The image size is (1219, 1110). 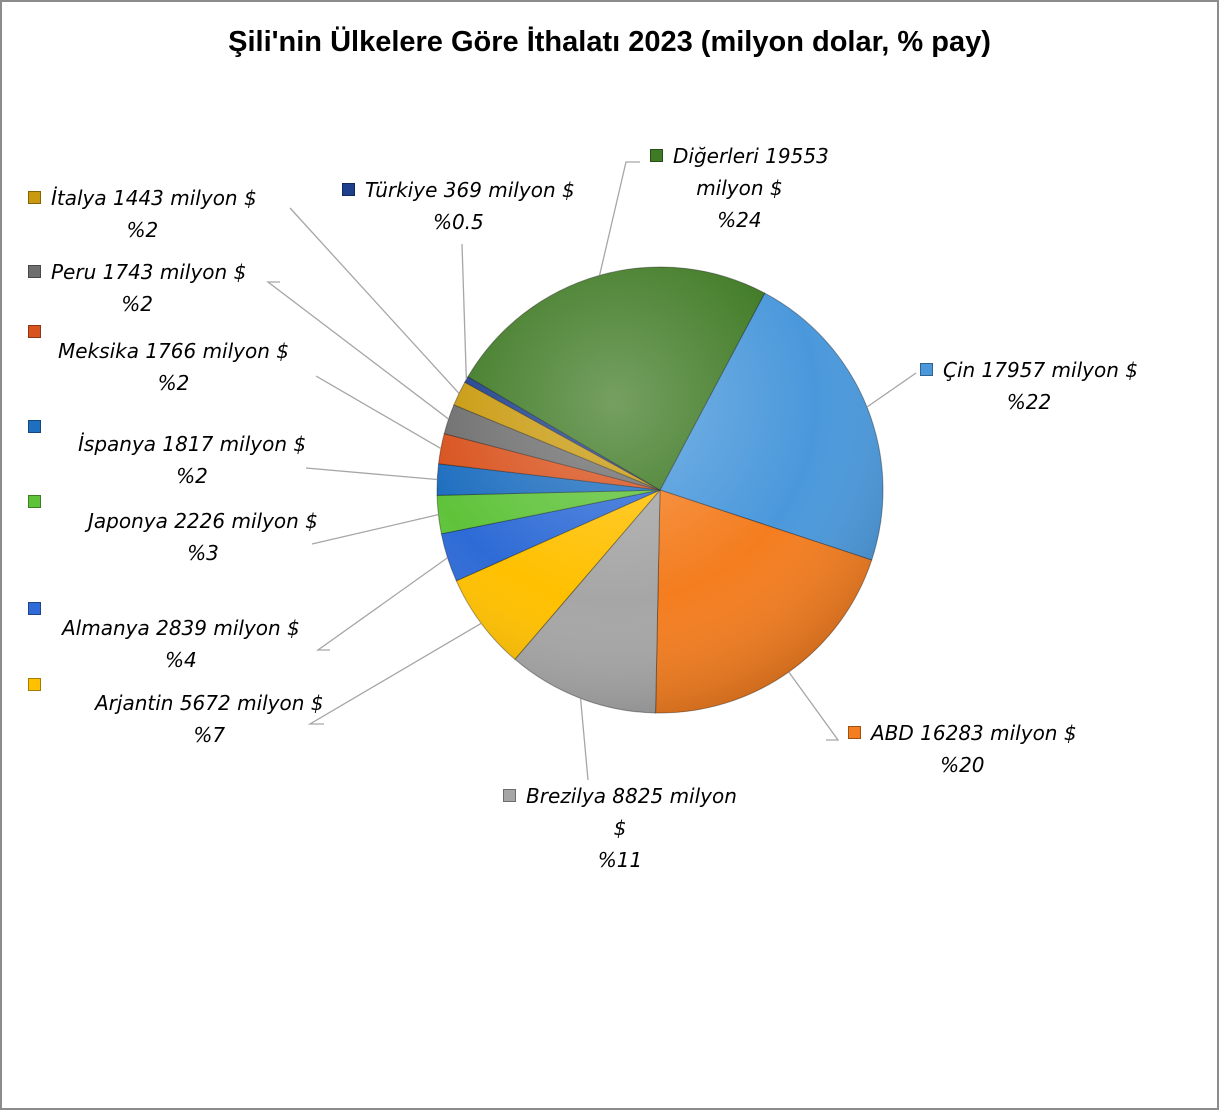 What do you see at coordinates (181, 628) in the screenshot?
I see `label-almanya-text: Almanya 2839 milyon $` at bounding box center [181, 628].